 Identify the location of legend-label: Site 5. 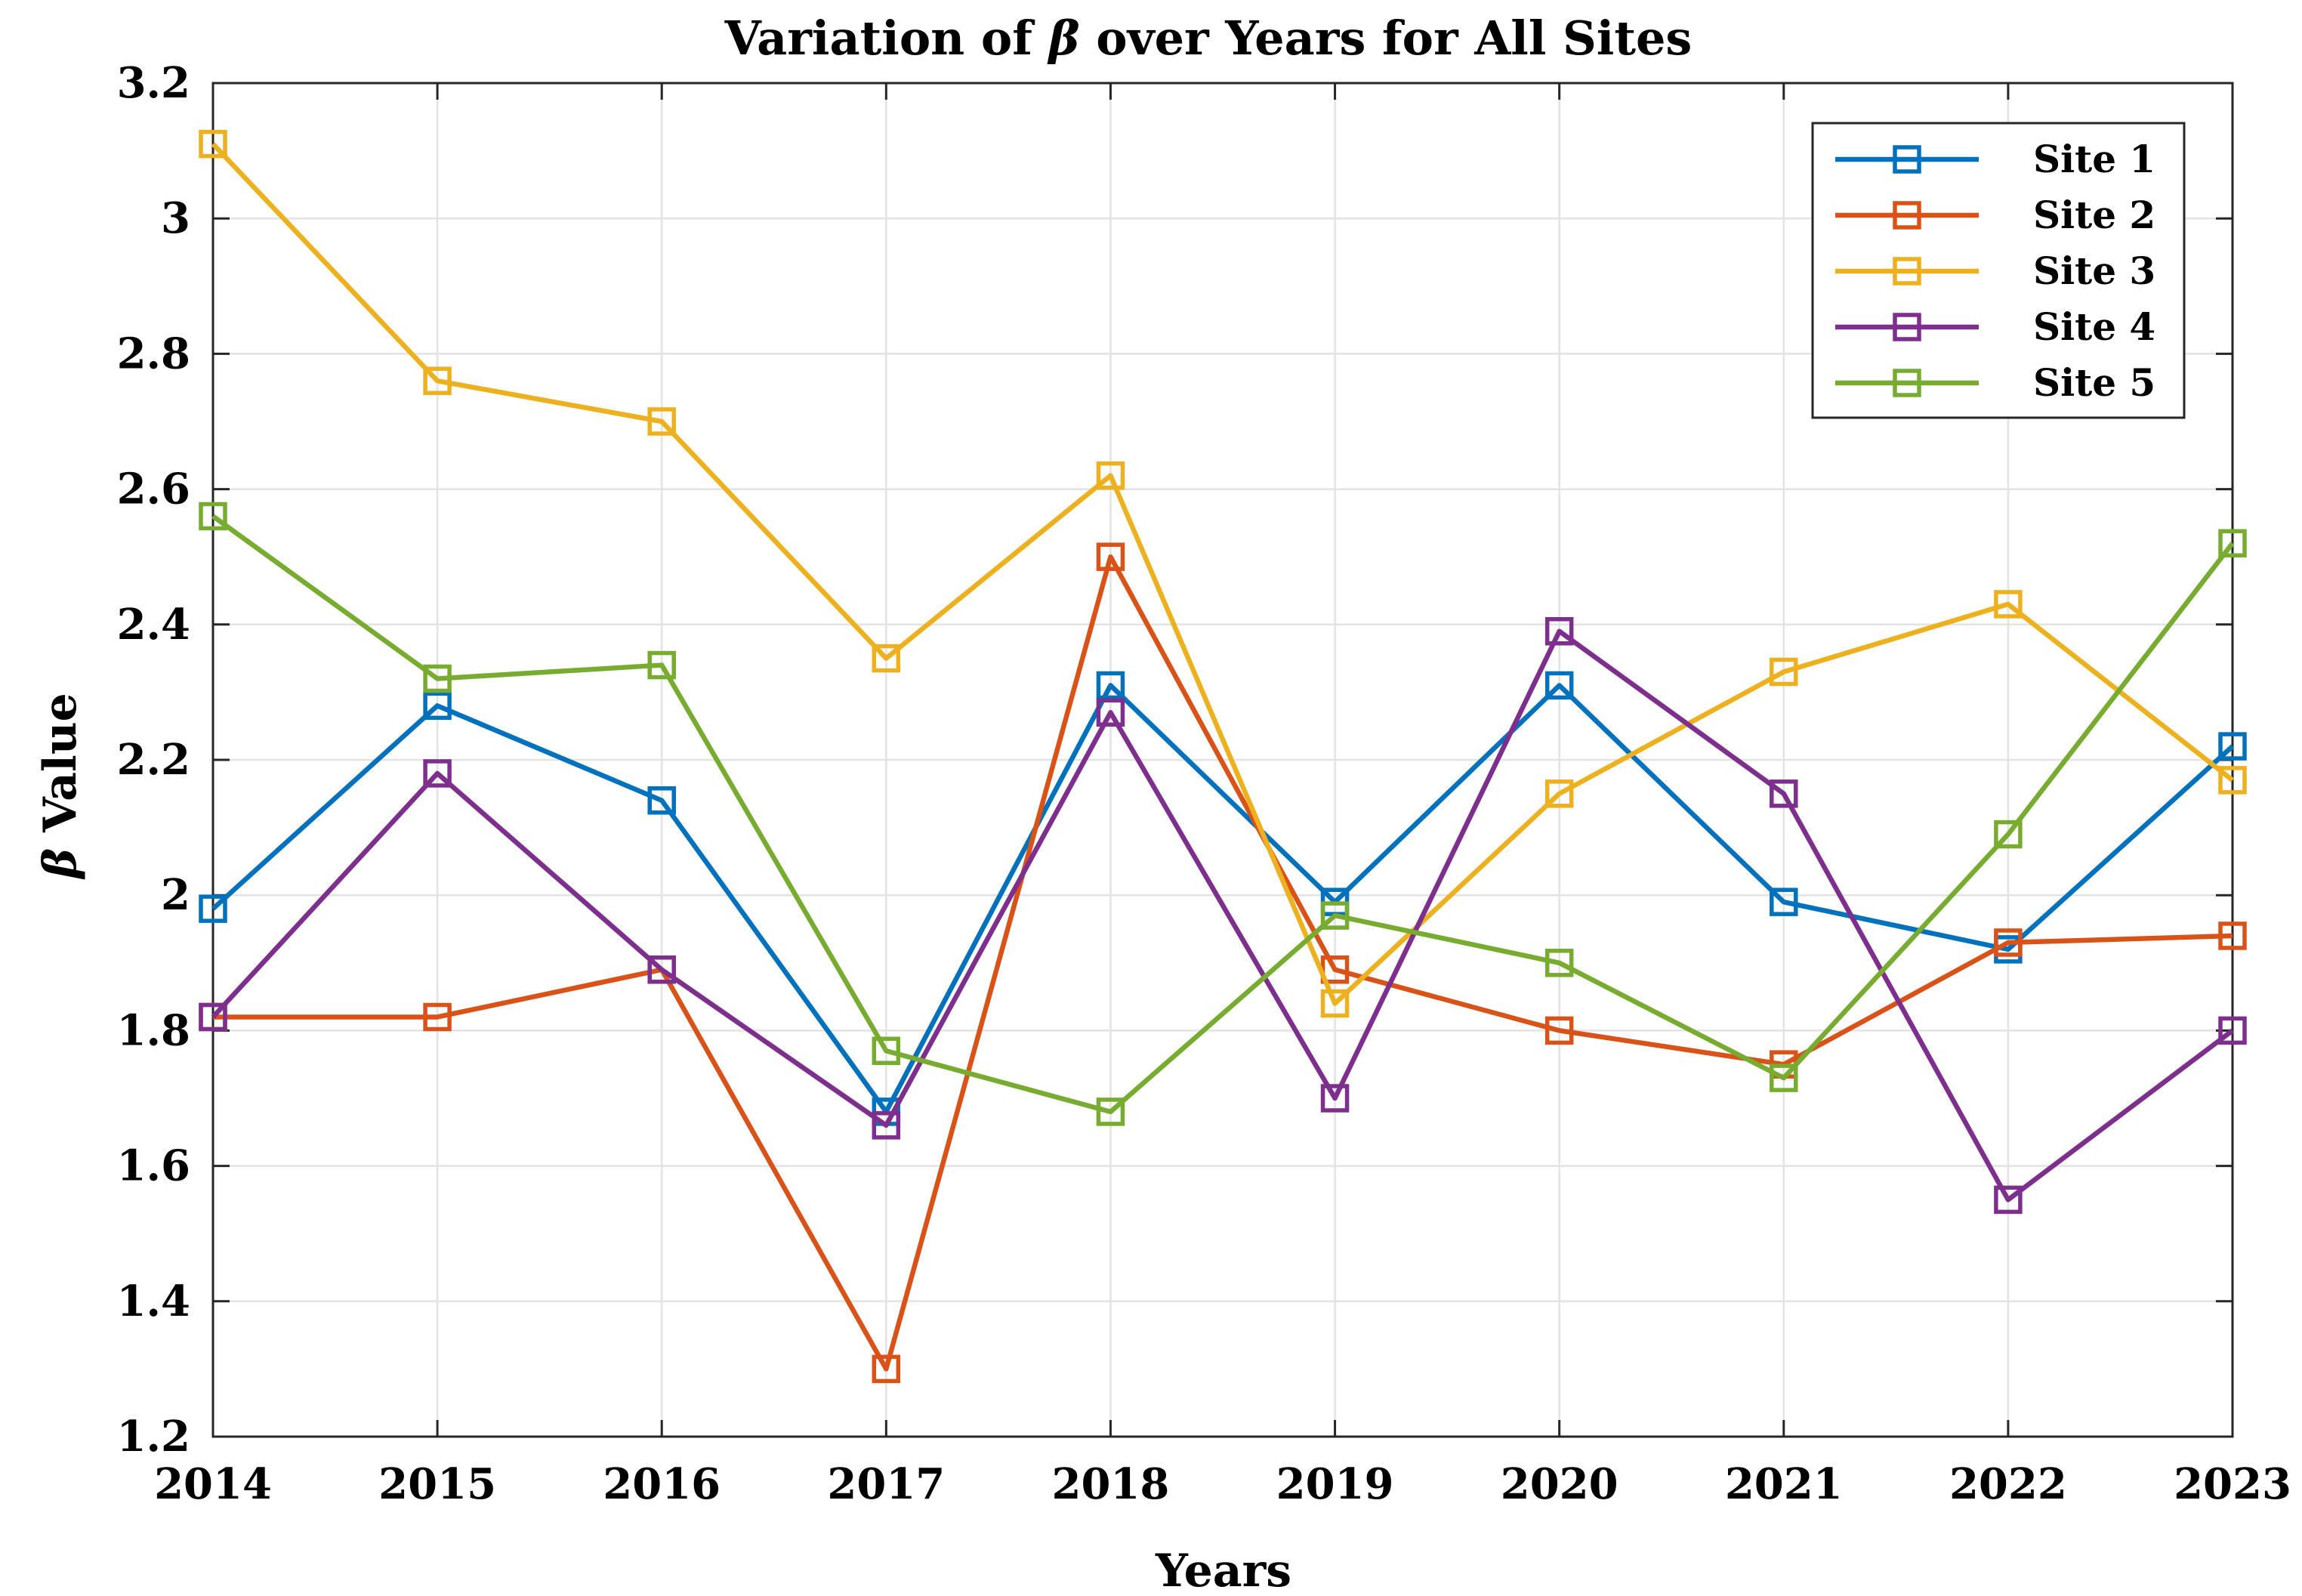
(2094, 382).